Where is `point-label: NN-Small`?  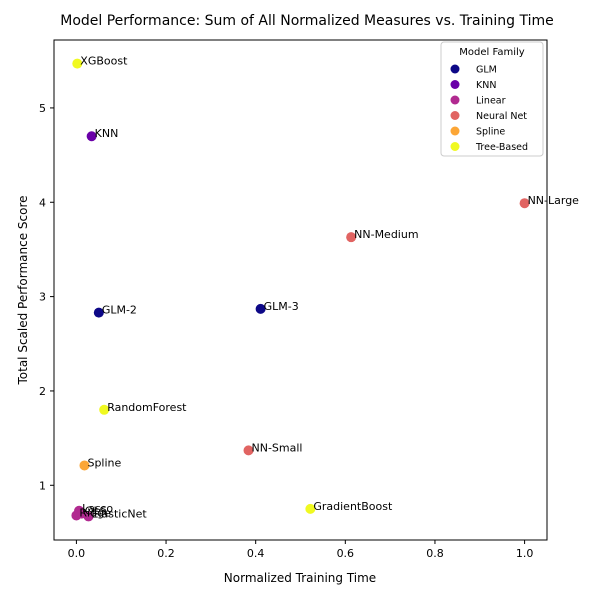 point-label: NN-Small is located at coordinates (277, 447).